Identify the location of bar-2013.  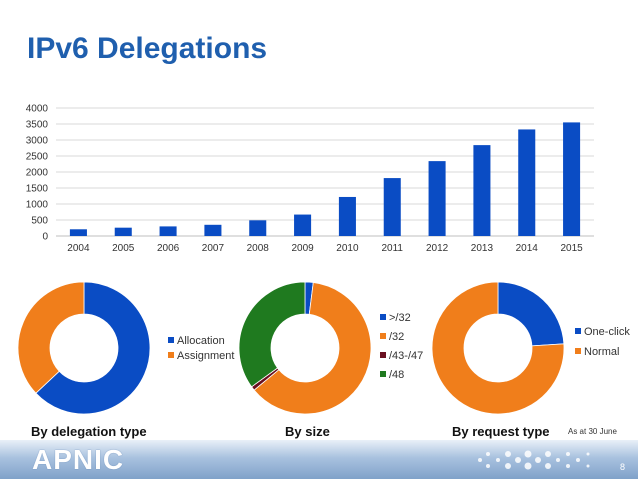
(482, 190).